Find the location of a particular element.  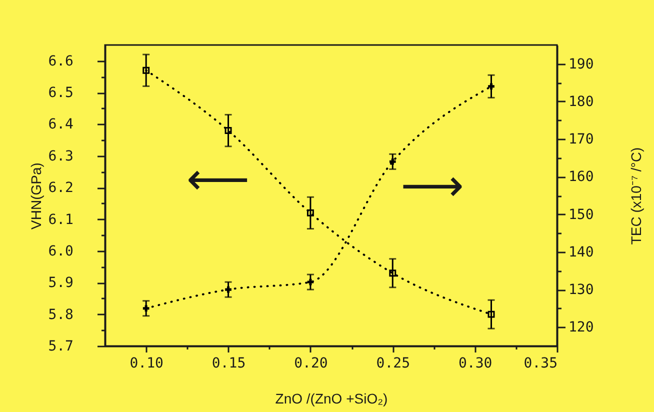

y2-tick-label: 180 is located at coordinates (581, 102).